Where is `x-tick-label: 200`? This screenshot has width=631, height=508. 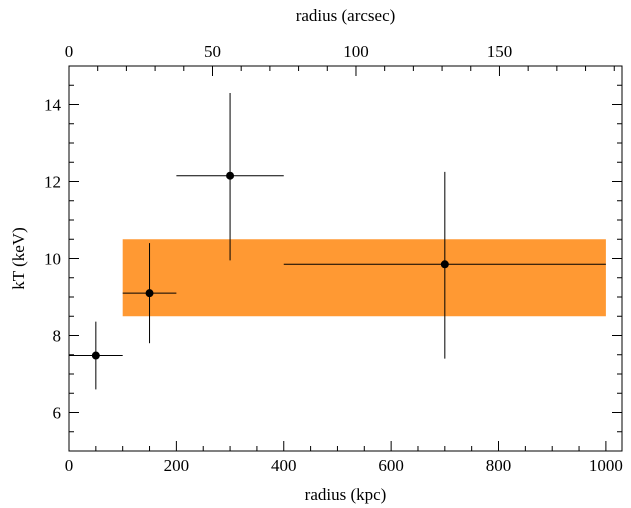 x-tick-label: 200 is located at coordinates (177, 465).